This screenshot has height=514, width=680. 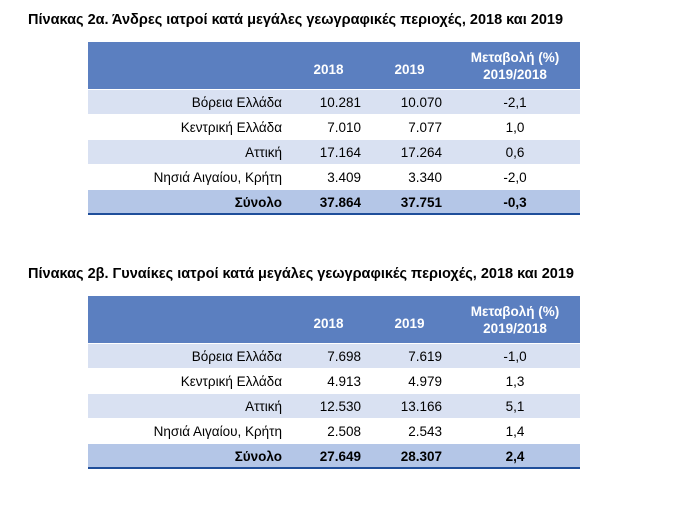 I want to click on row-2018: 2.508, so click(x=344, y=431).